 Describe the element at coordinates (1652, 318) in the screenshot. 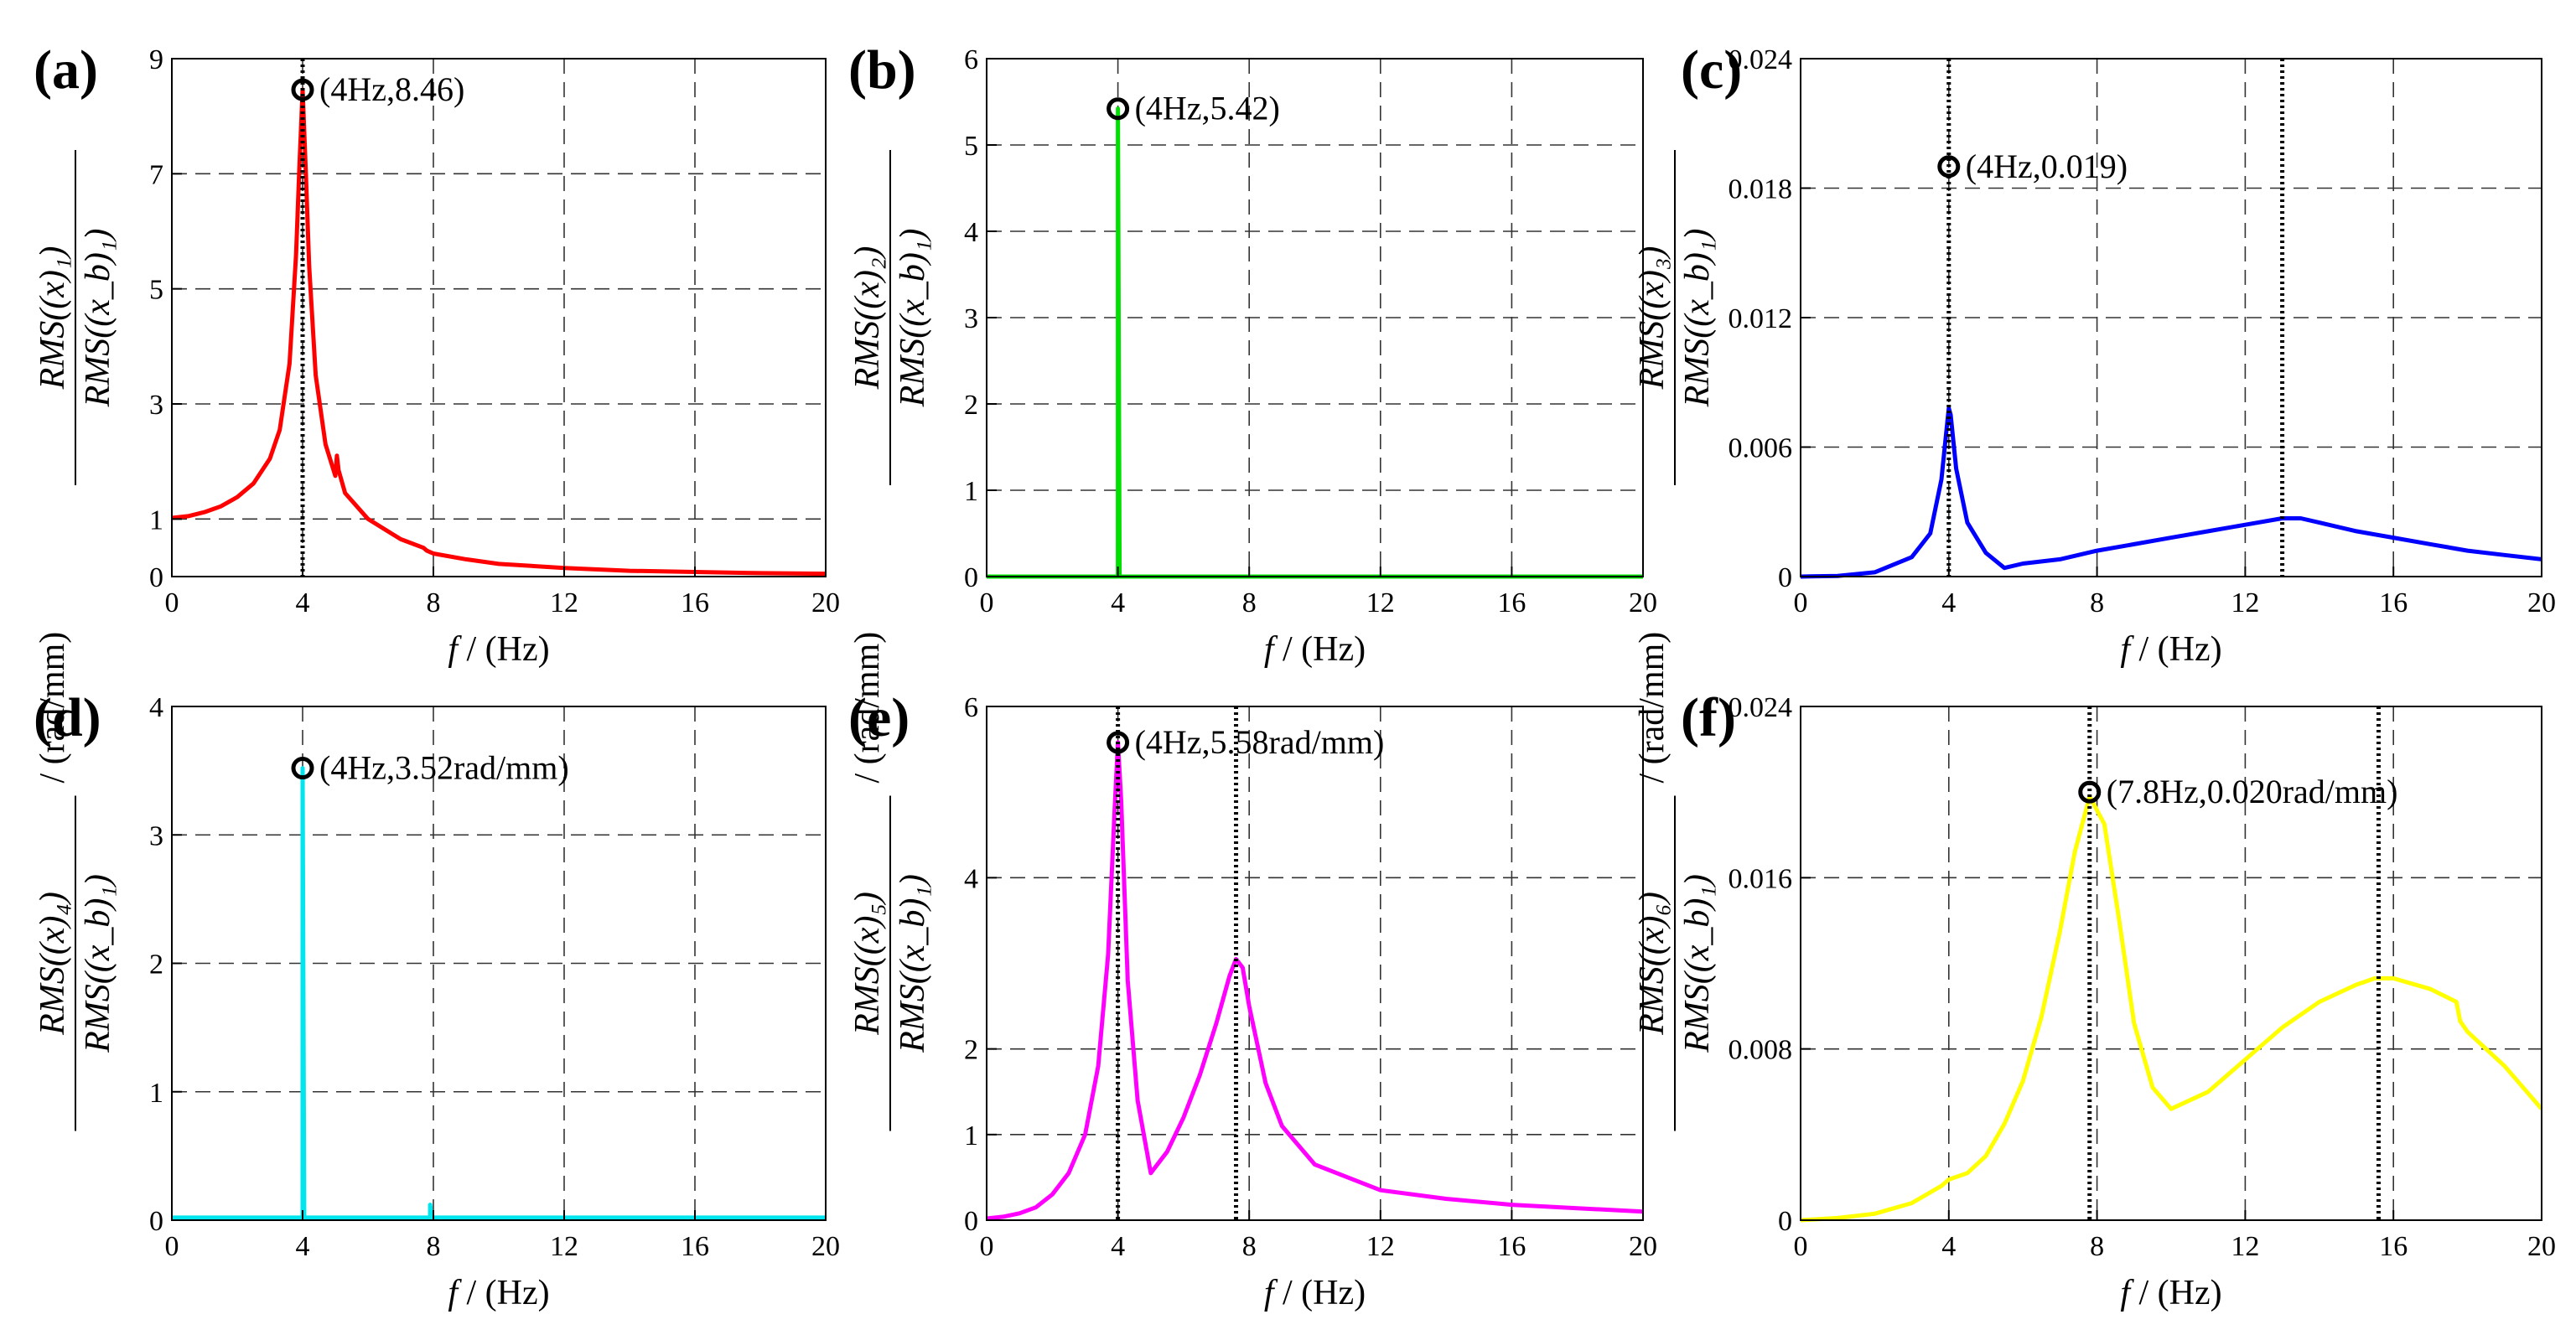

I see `y-axis-numerator: RMS((x)₃)` at that location.